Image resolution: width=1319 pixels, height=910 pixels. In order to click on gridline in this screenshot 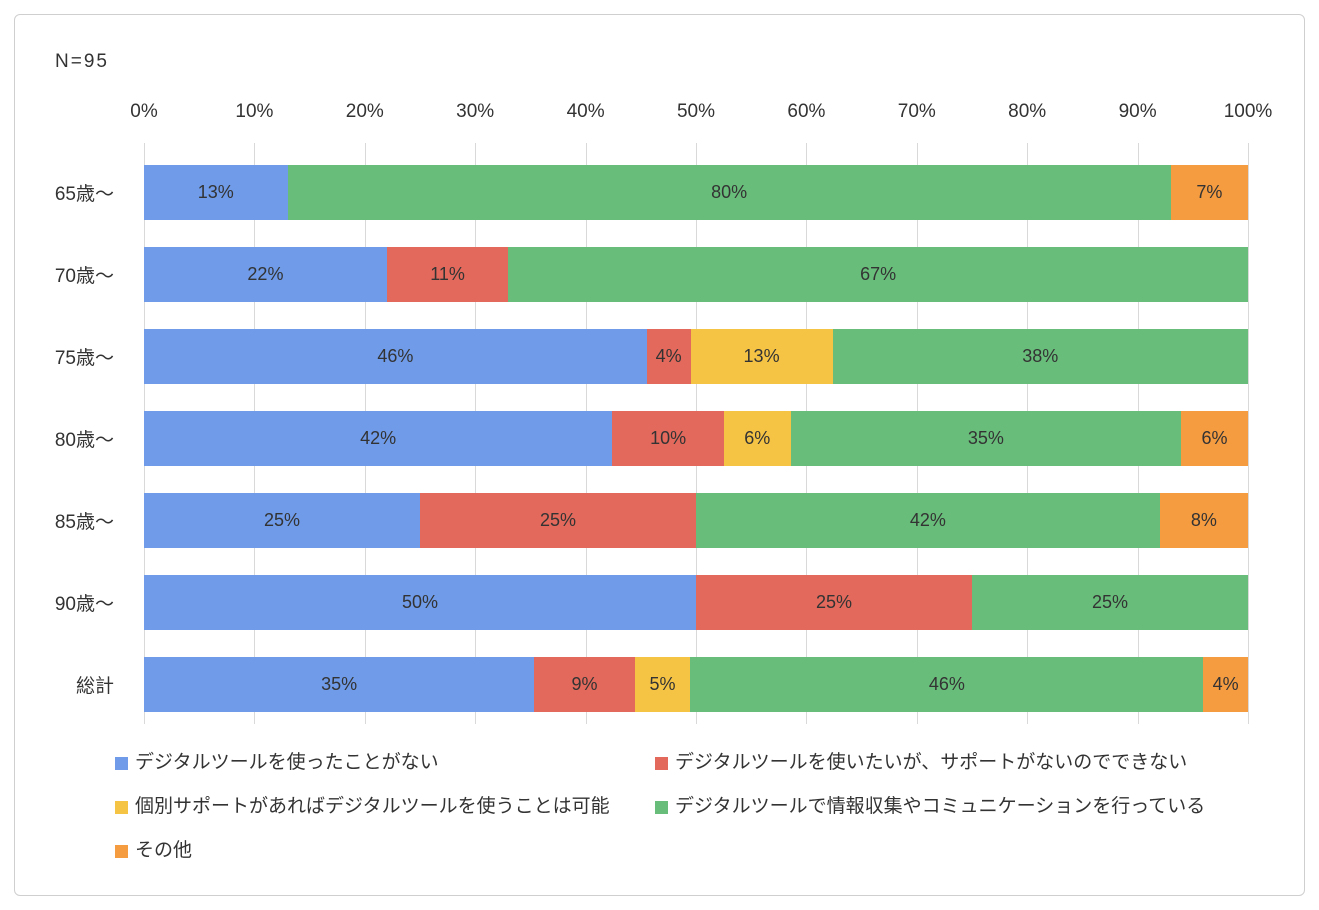, I will do `click(1248, 433)`.